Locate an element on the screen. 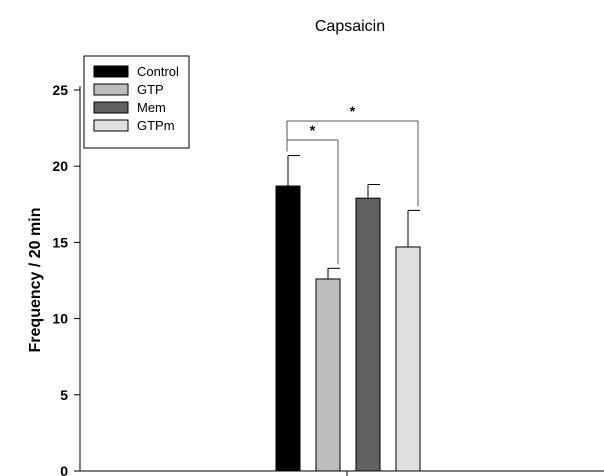 The width and height of the screenshot is (604, 476). significance-brackets: ** is located at coordinates (352, 184).